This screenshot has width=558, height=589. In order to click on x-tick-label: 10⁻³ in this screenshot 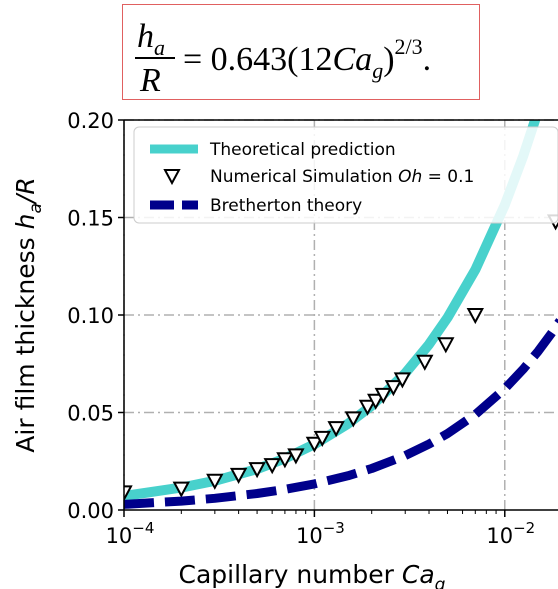, I will do `click(320, 533)`.